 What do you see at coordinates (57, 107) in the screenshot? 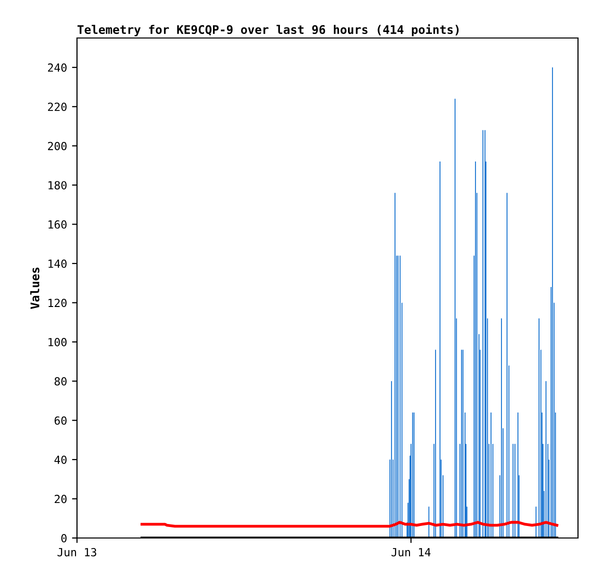
I see `y-tick-label: 220` at bounding box center [57, 107].